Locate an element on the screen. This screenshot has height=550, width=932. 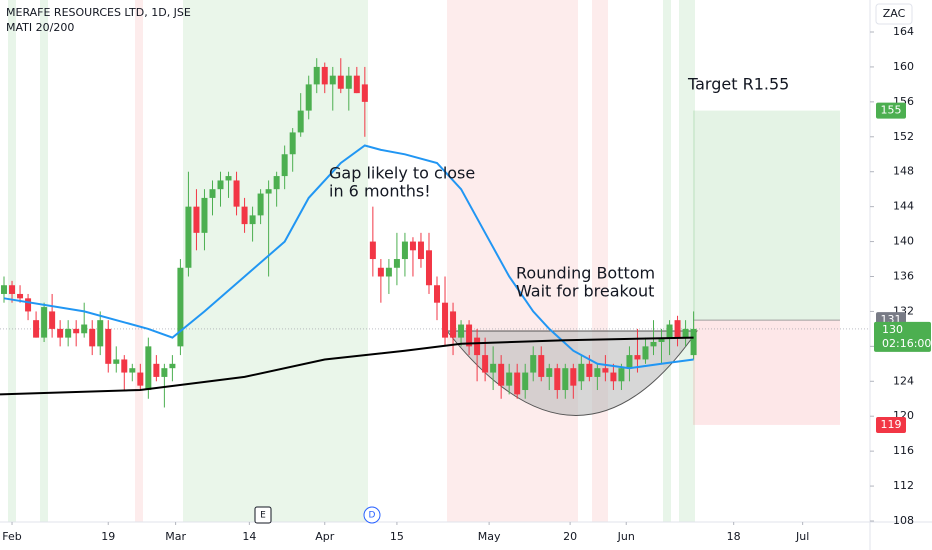
last-price-label: 130 is located at coordinates (892, 329).